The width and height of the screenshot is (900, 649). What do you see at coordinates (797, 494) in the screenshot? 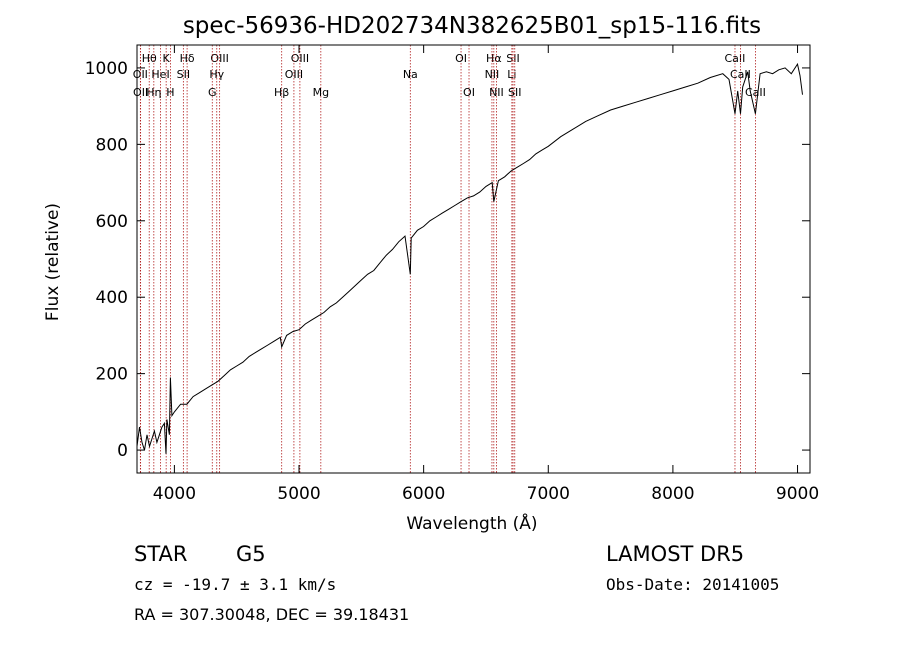
I see `x-tick-label-5: 9000` at bounding box center [797, 494].